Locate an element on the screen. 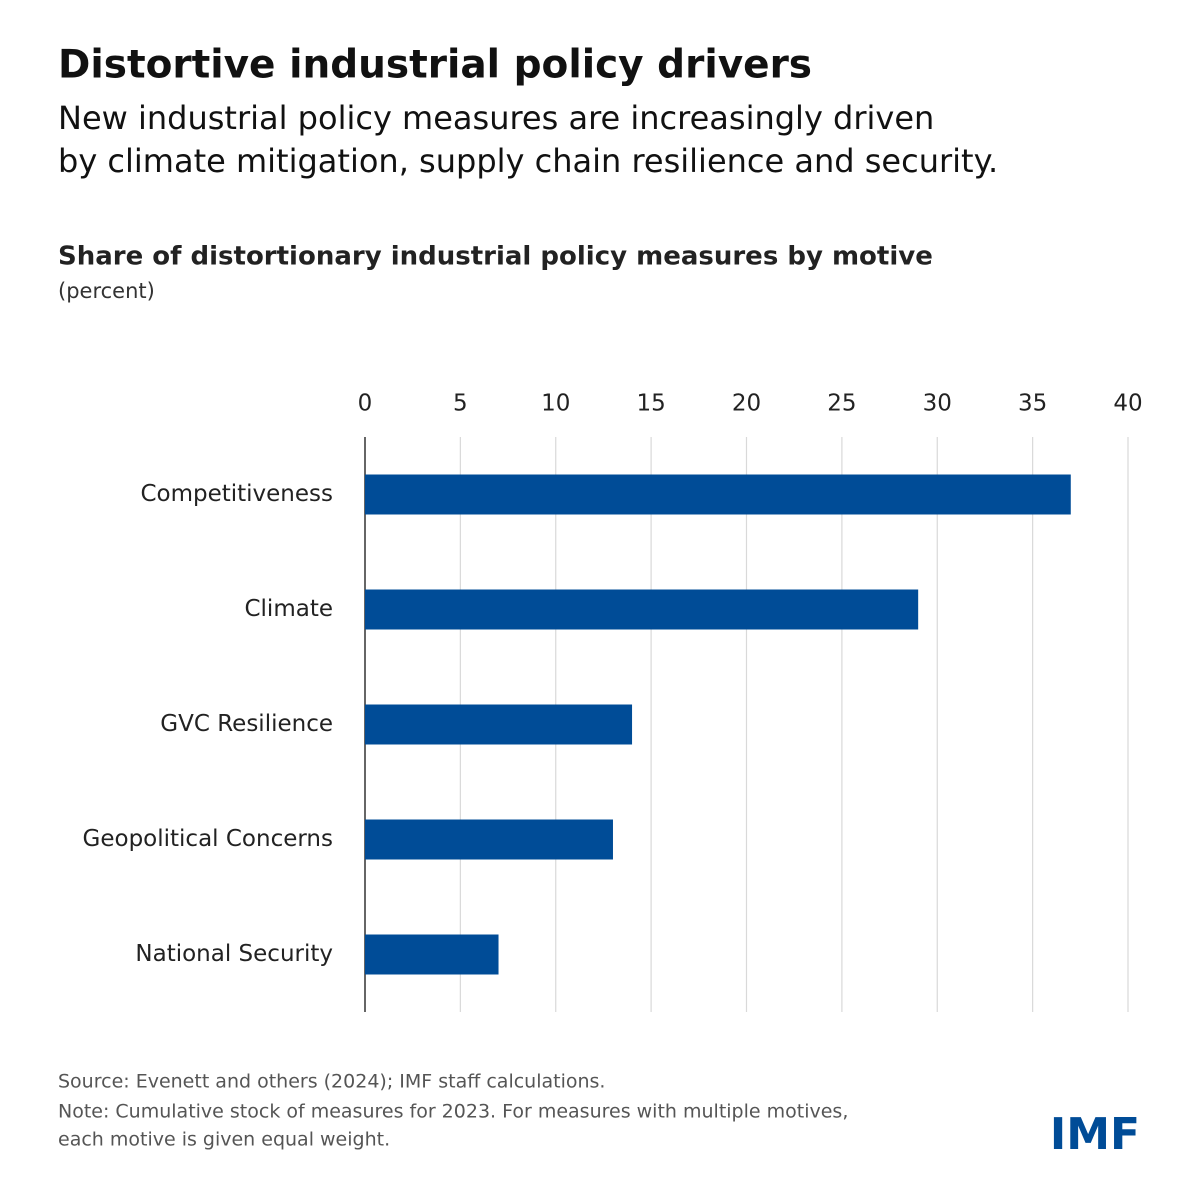  x-tick-label: 15 is located at coordinates (650, 404).